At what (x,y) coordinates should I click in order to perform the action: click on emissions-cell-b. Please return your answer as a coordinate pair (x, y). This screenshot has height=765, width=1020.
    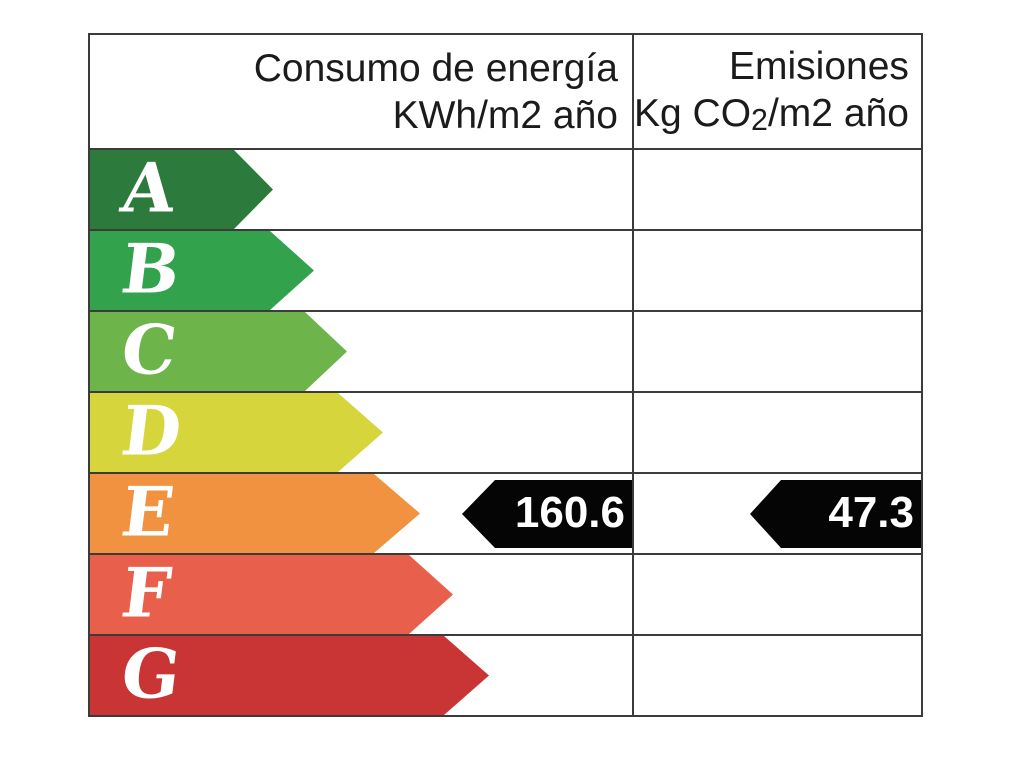
    Looking at the image, I should click on (777, 270).